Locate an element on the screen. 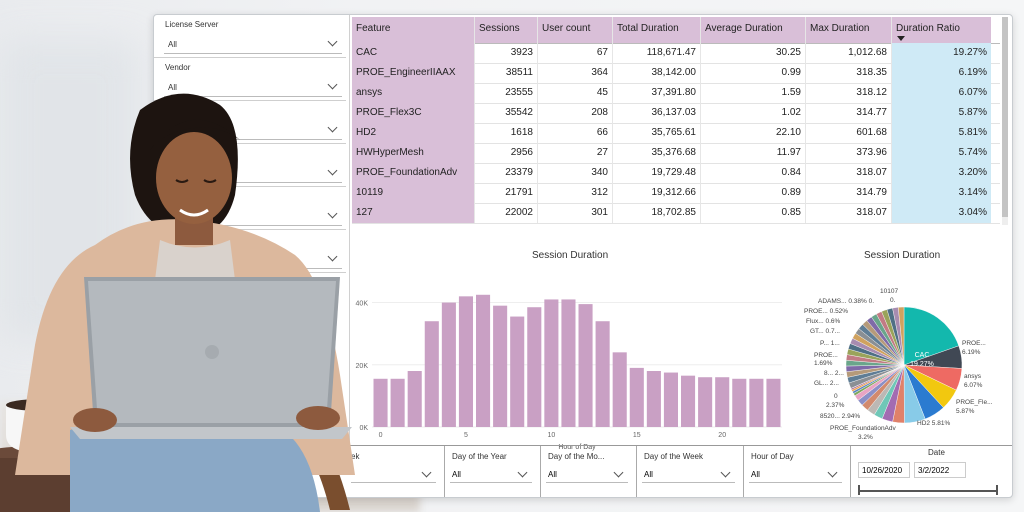  table-cell: 127 is located at coordinates (413, 213).